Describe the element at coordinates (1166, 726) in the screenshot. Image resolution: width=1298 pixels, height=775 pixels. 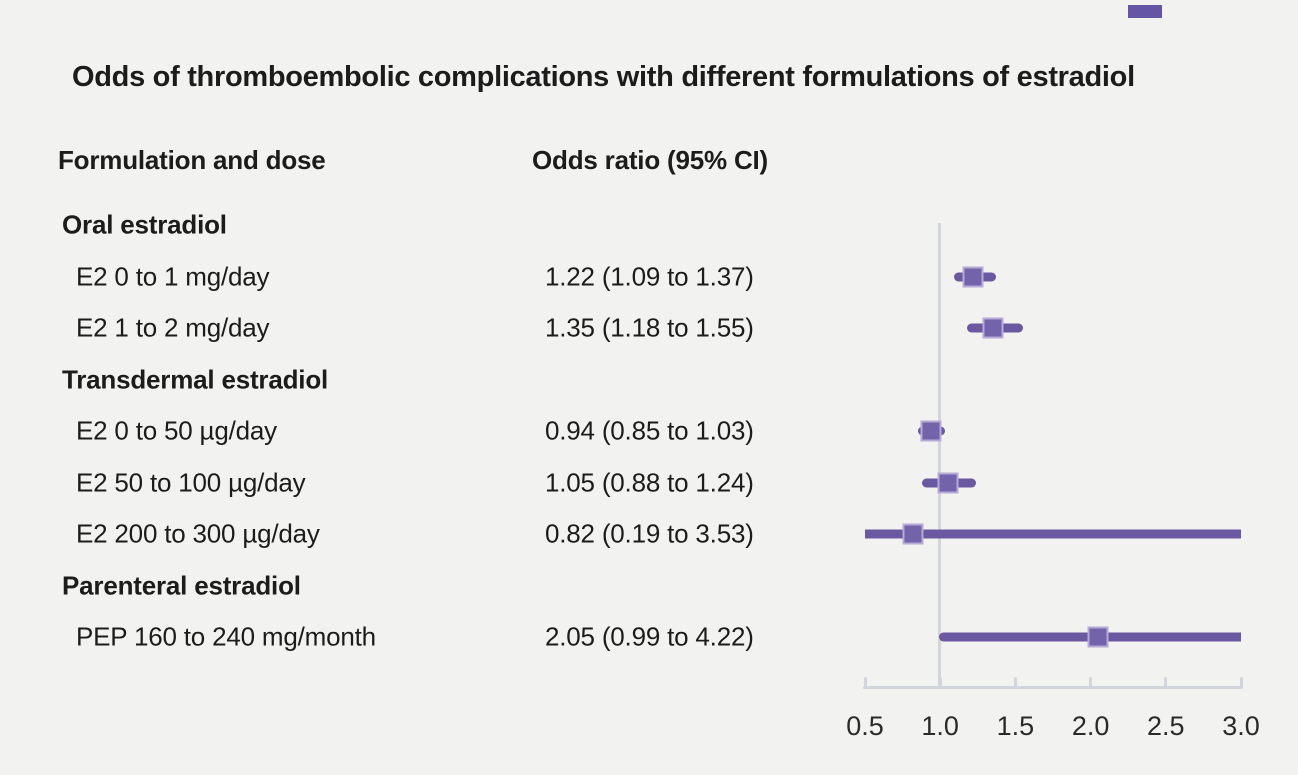
I see `axis-tick-label: 2.5` at that location.